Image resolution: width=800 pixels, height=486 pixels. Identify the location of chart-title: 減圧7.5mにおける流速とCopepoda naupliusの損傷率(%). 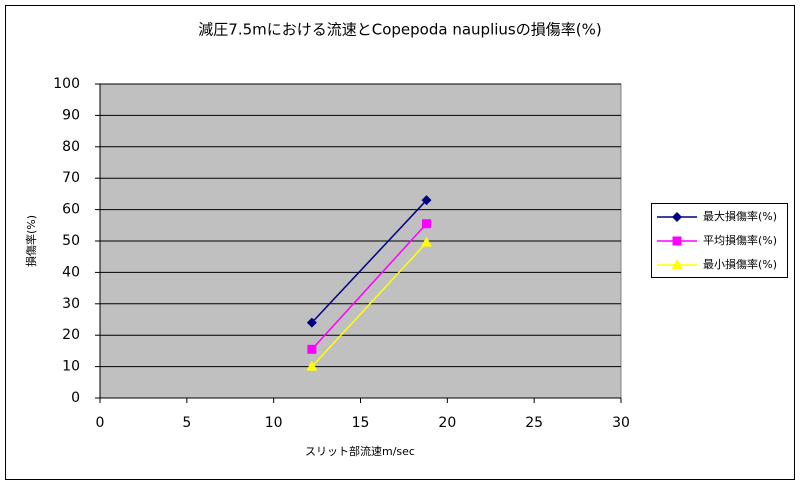
(399, 30).